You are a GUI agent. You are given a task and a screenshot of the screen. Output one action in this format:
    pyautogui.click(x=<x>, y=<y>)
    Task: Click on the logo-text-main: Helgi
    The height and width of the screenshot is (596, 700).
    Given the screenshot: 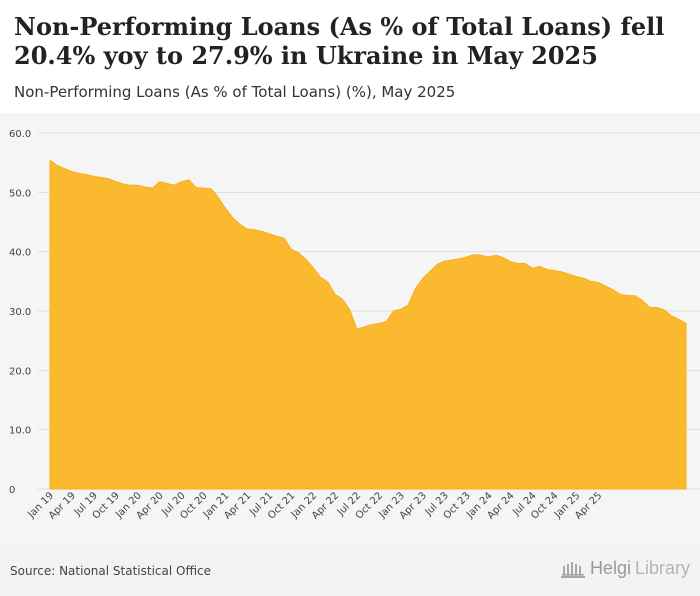 What is the action you would take?
    pyautogui.click(x=610, y=568)
    